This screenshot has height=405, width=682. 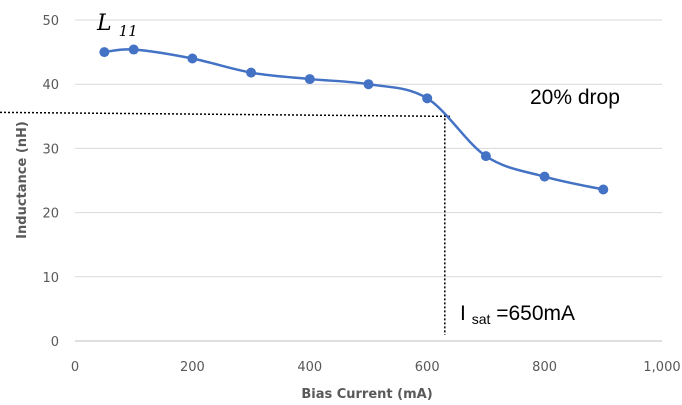 I want to click on x-tick-label: 400, so click(x=309, y=367).